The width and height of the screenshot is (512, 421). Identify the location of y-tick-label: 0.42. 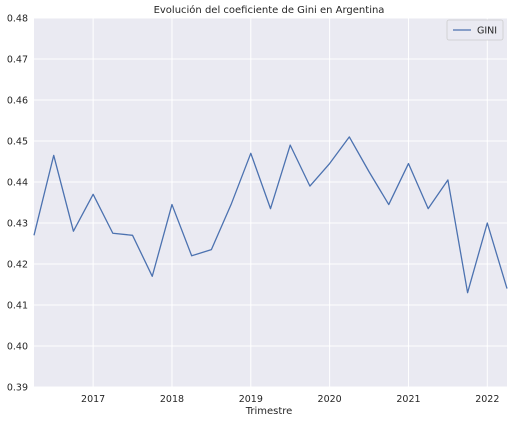
(17, 265).